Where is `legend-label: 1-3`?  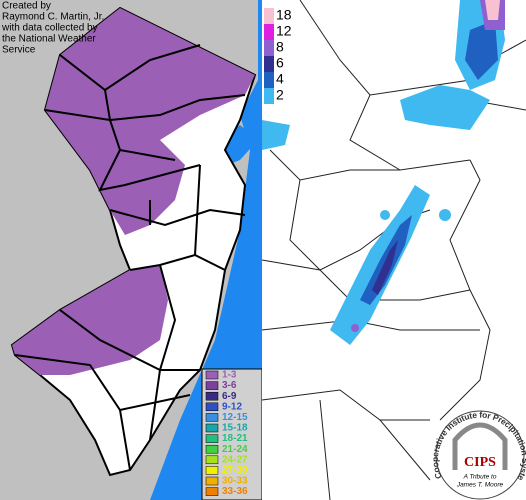
legend-label: 1-3 is located at coordinates (229, 375).